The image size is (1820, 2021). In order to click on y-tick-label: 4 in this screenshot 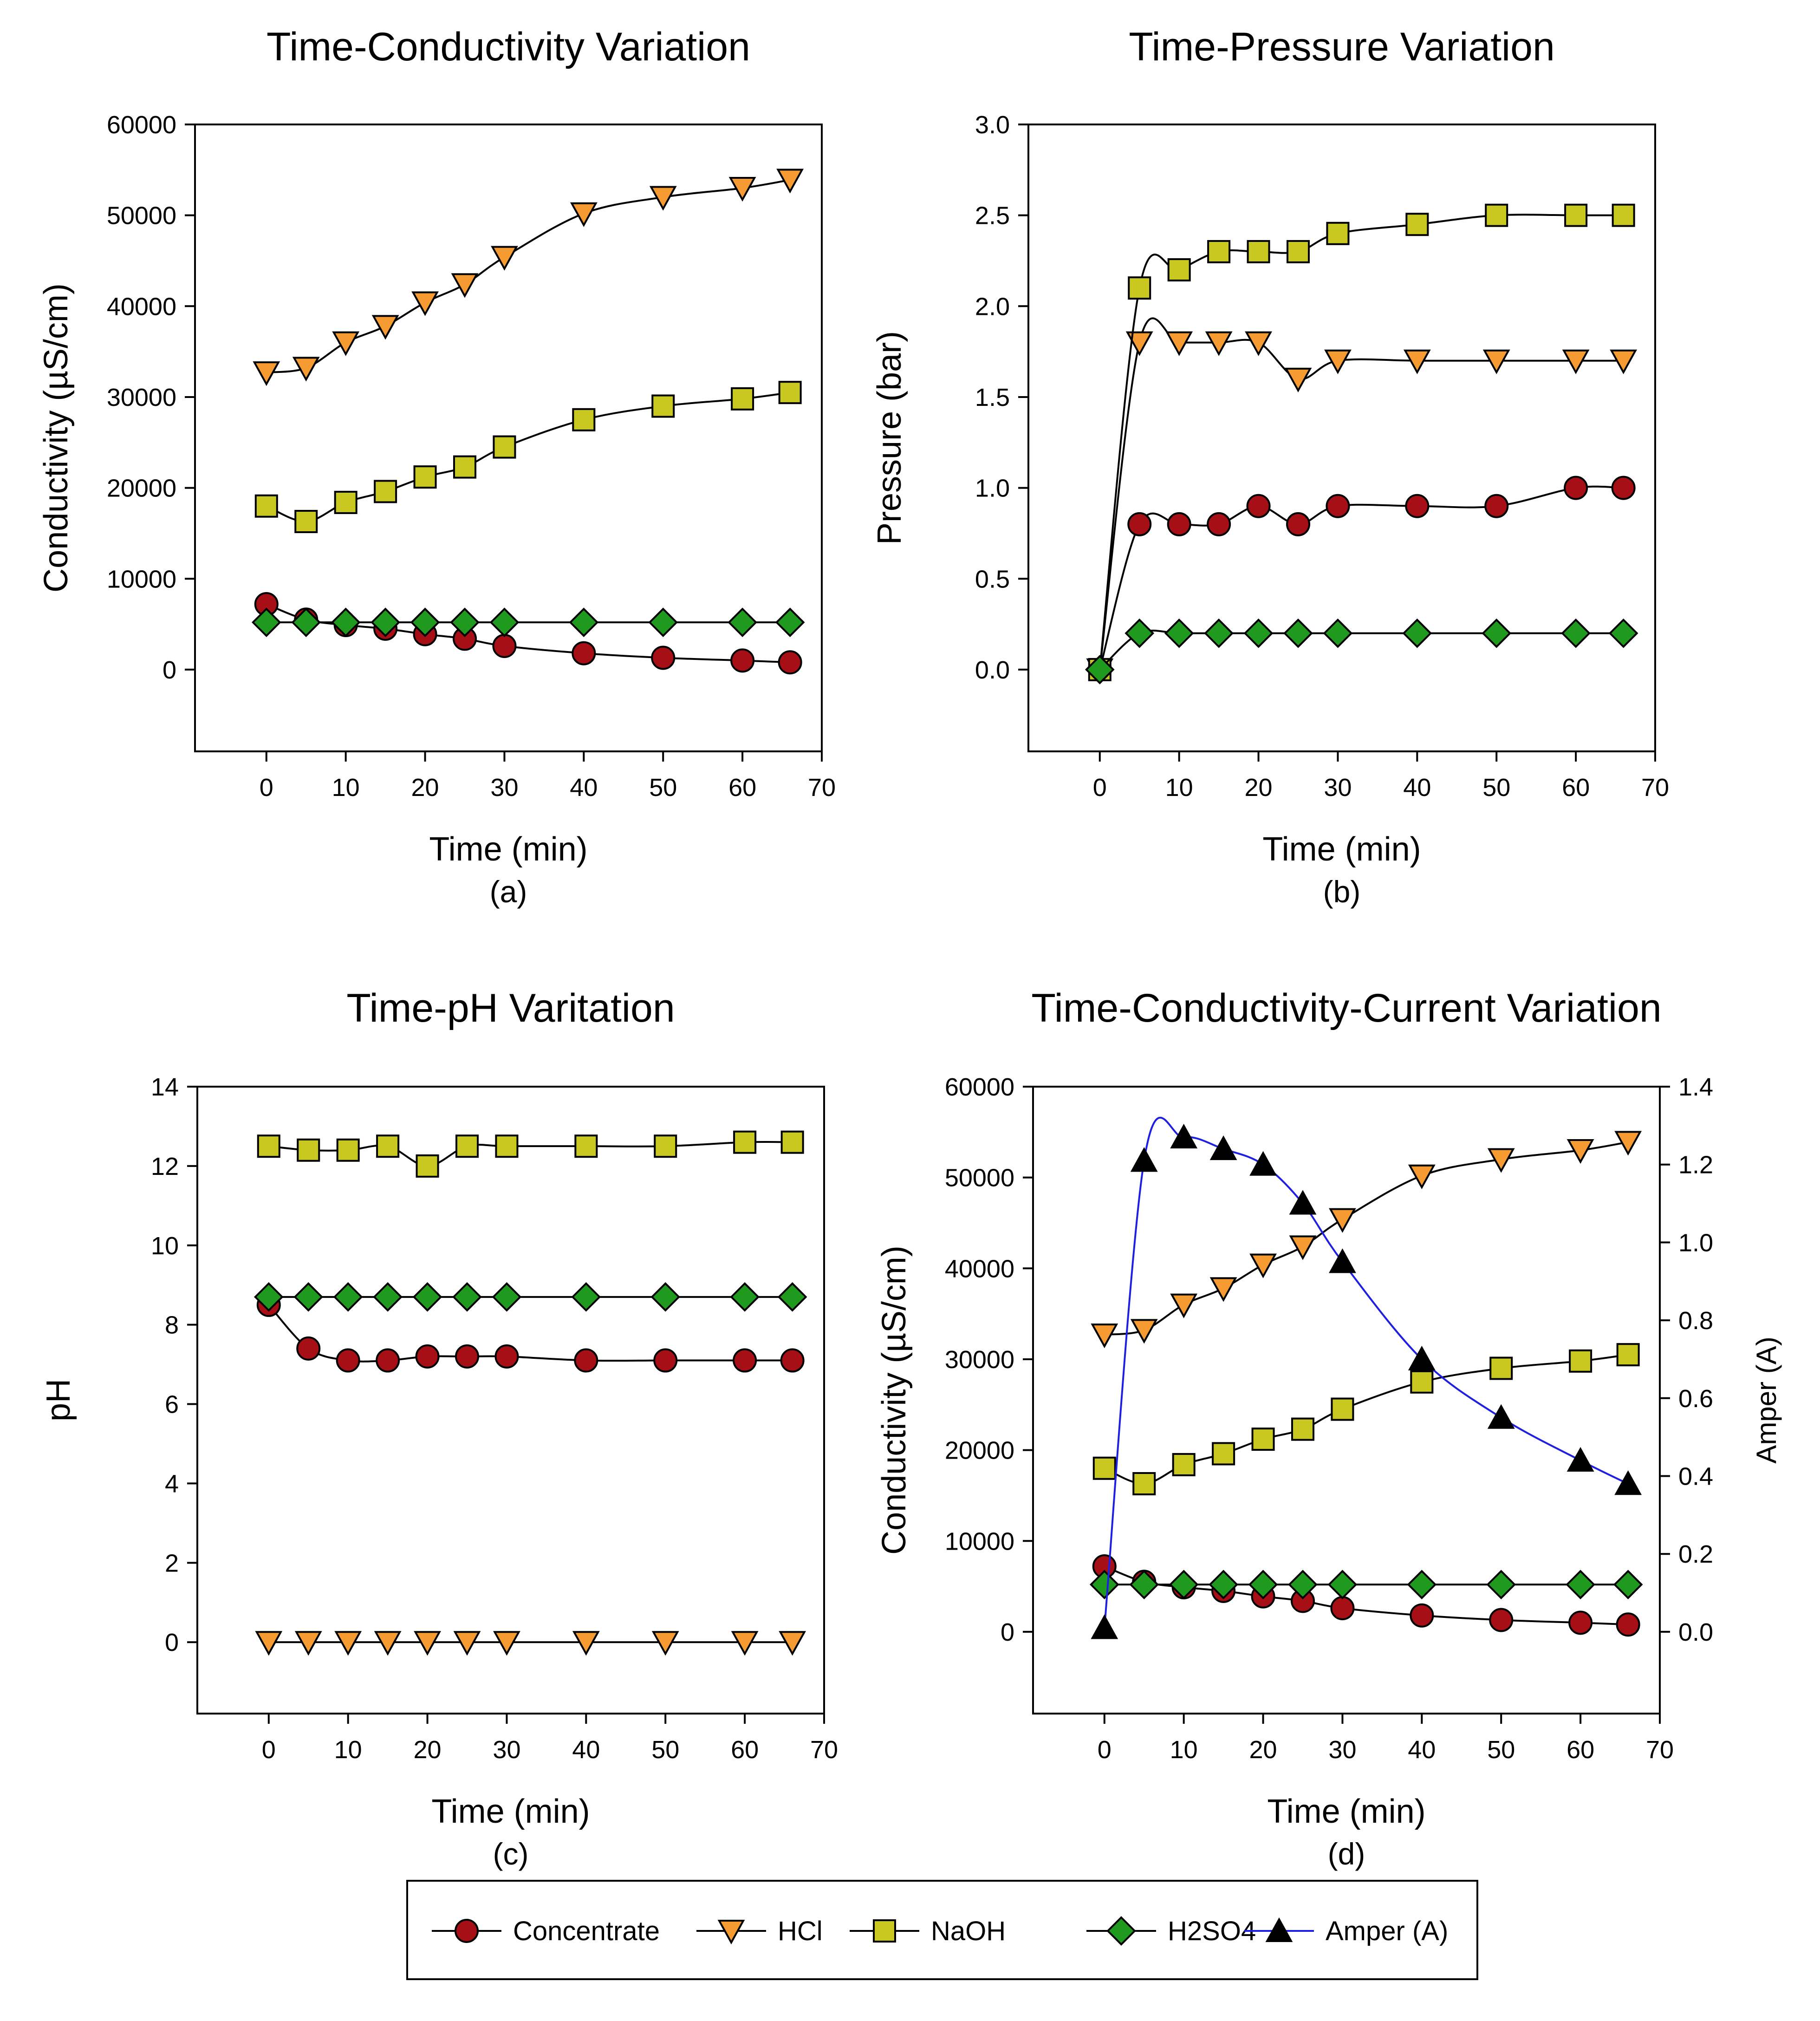, I will do `click(172, 1484)`.